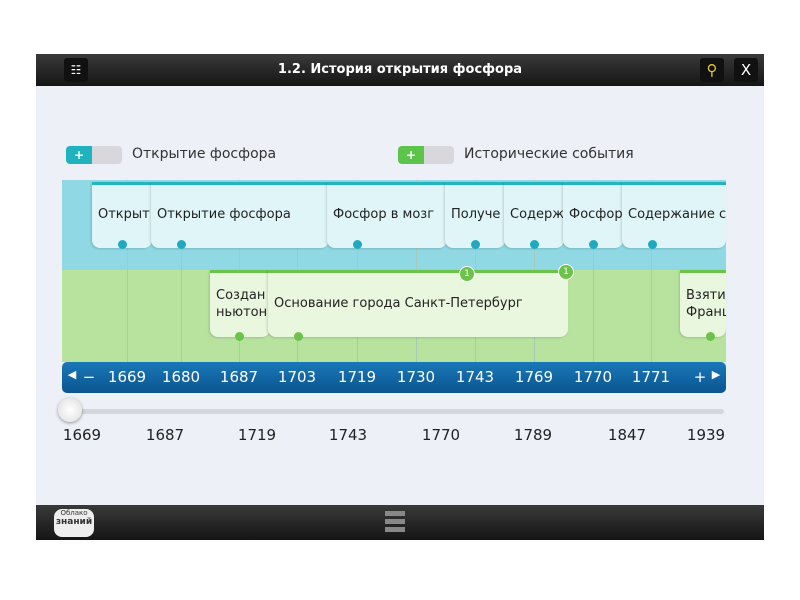 This screenshot has height=600, width=800. What do you see at coordinates (127, 377) in the screenshot?
I see `axis-year: 1669` at bounding box center [127, 377].